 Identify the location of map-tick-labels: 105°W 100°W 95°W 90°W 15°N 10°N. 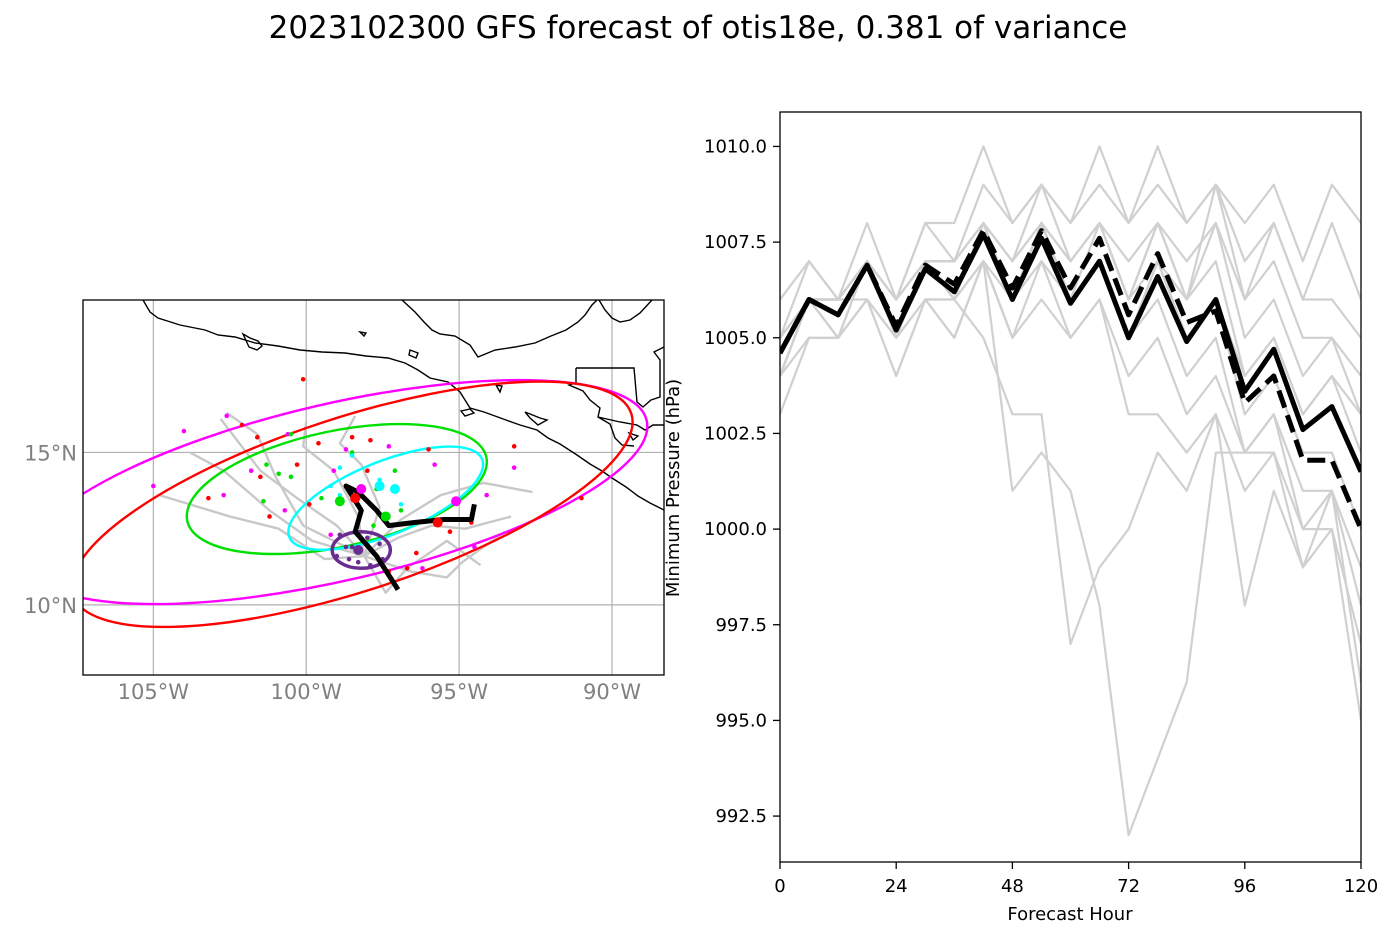
(332, 572).